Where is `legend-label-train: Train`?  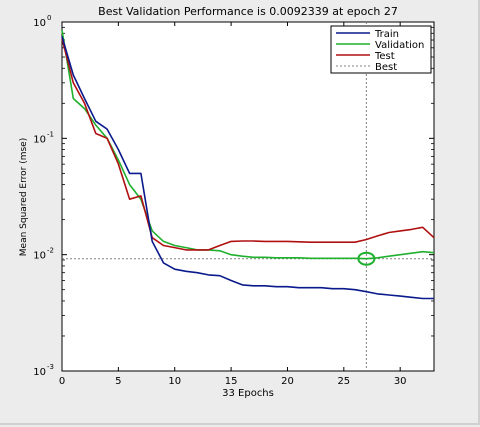
legend-label-train: Train is located at coordinates (386, 34).